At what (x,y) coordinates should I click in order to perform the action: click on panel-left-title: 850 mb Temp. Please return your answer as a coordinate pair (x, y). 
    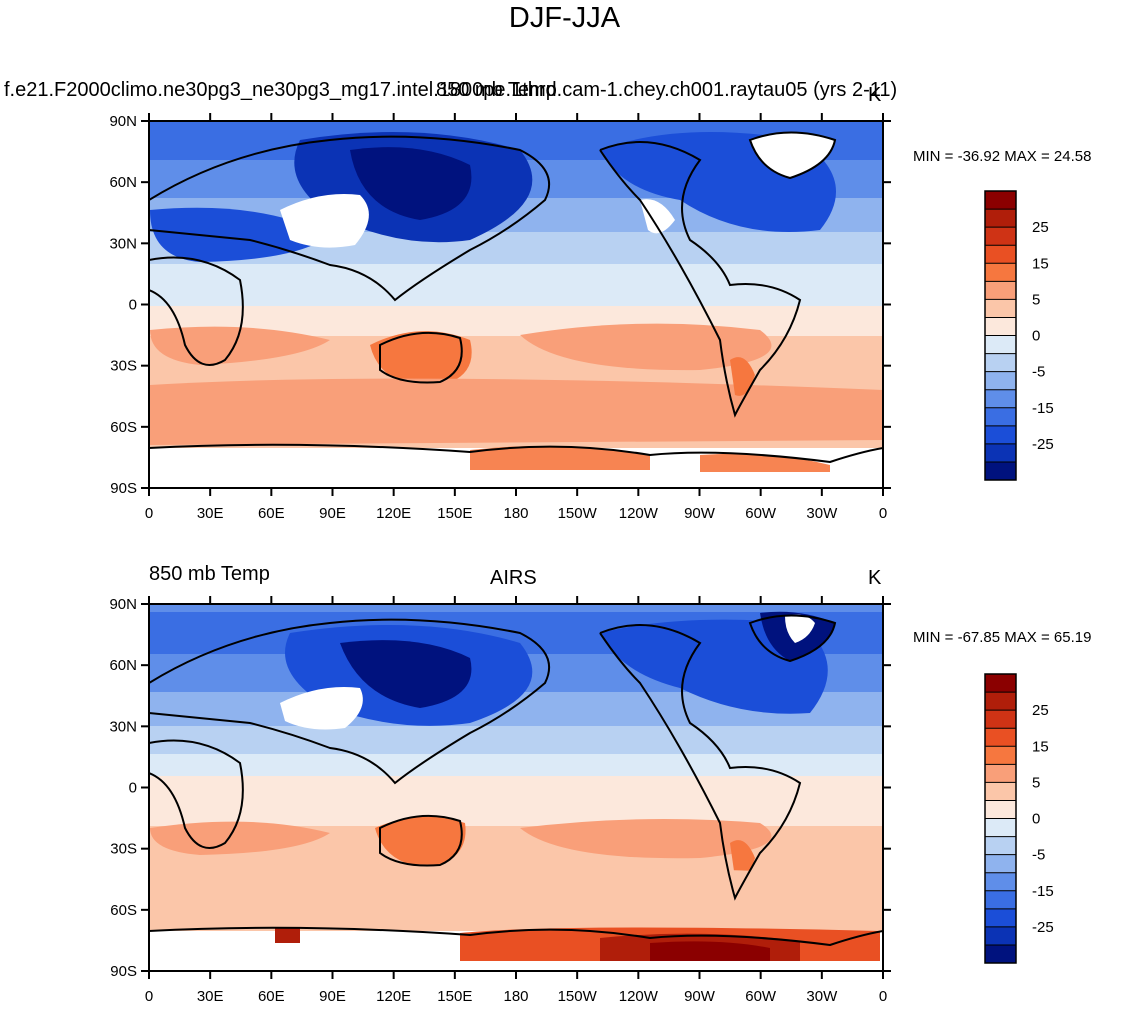
    Looking at the image, I should click on (209, 574).